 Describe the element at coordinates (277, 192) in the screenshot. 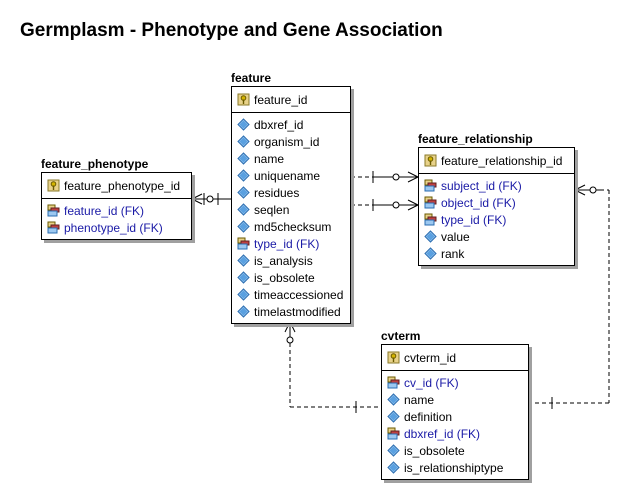

I see `attribute-label: residues` at that location.